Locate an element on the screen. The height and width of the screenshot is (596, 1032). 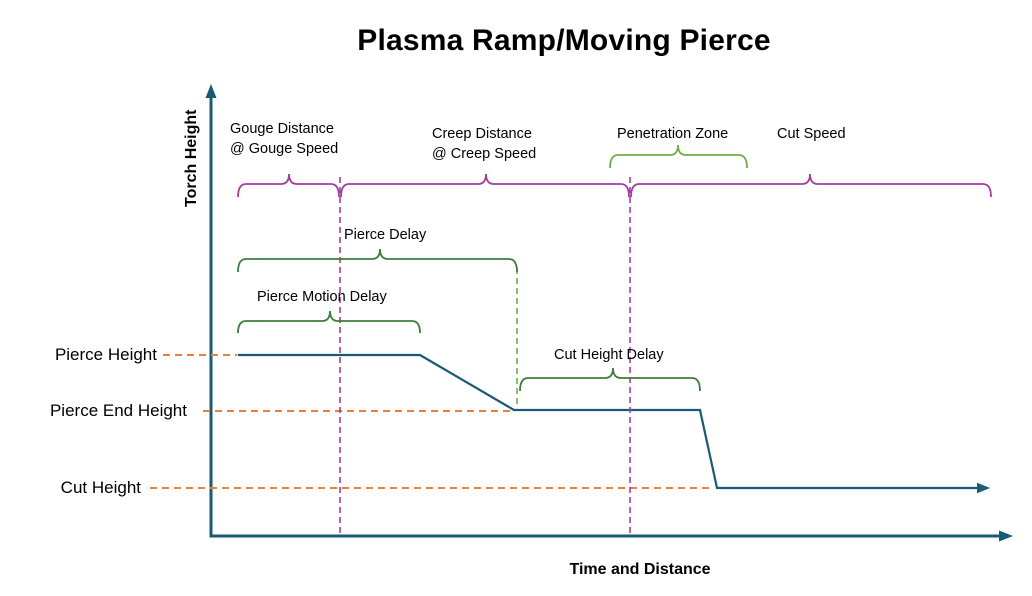
cut-height-delay-label: Cut Height Delay is located at coordinates (609, 355).